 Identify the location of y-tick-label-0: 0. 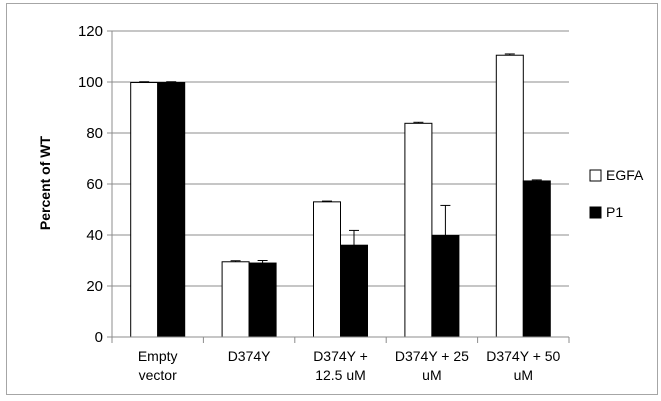
(99, 337).